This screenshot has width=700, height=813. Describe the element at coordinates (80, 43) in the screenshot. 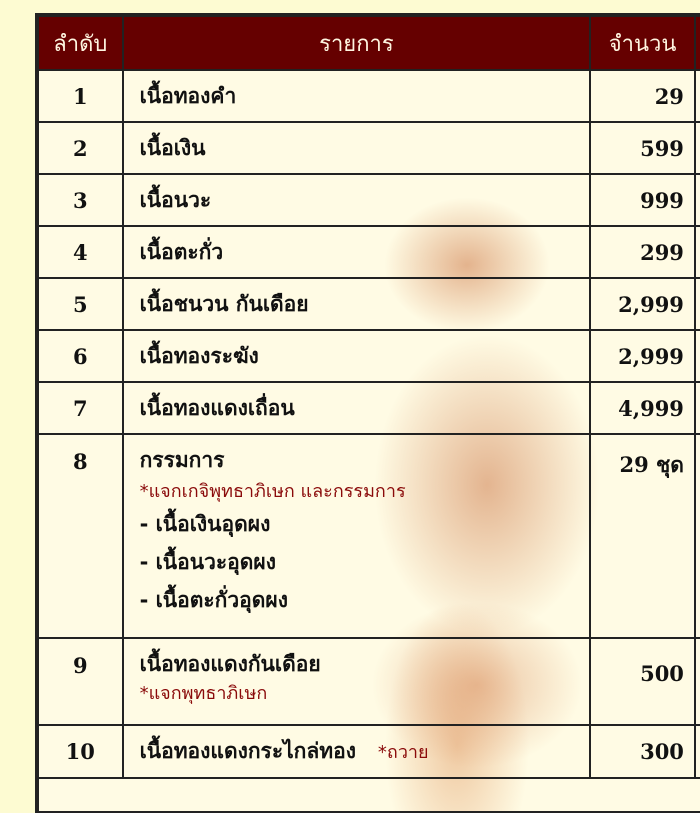

I see `header-no: ลำดับ` at that location.